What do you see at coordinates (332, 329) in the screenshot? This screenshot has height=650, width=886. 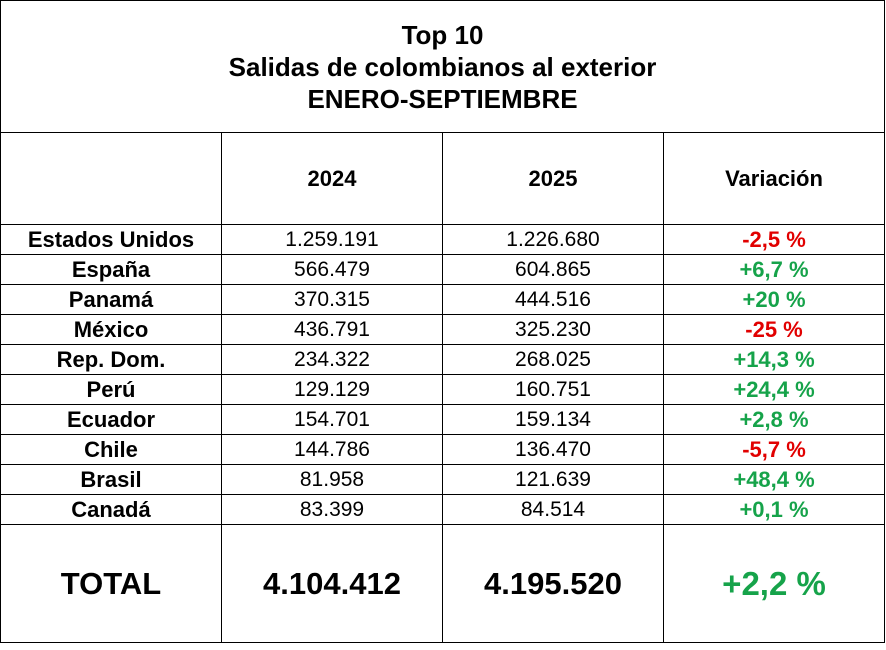 I see `value-2024-cell: 436.791` at bounding box center [332, 329].